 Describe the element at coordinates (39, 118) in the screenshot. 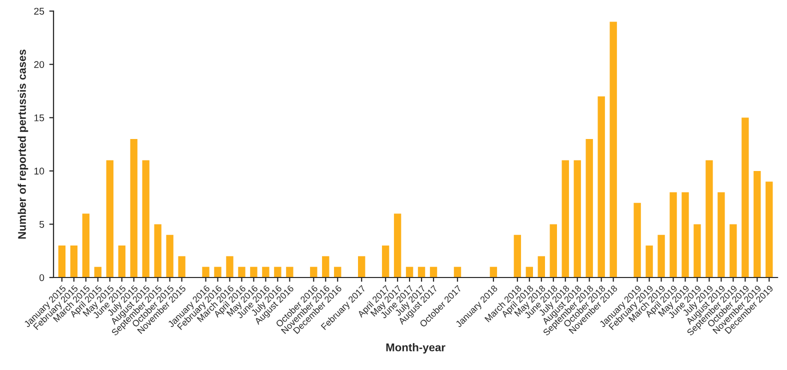

I see `y-tick-label: 15` at that location.